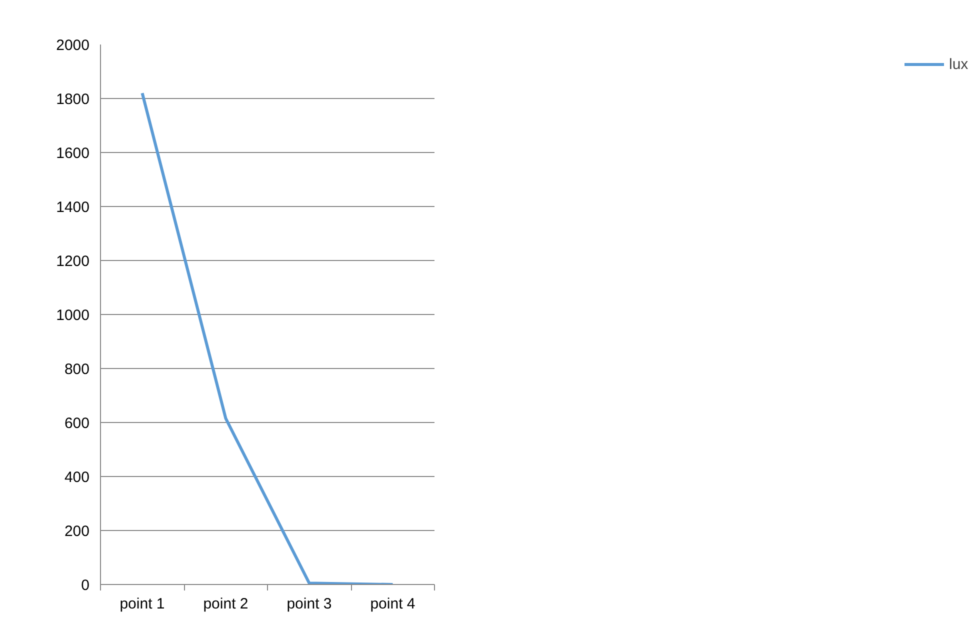  I want to click on y-tick-label: 1200, so click(73, 261).